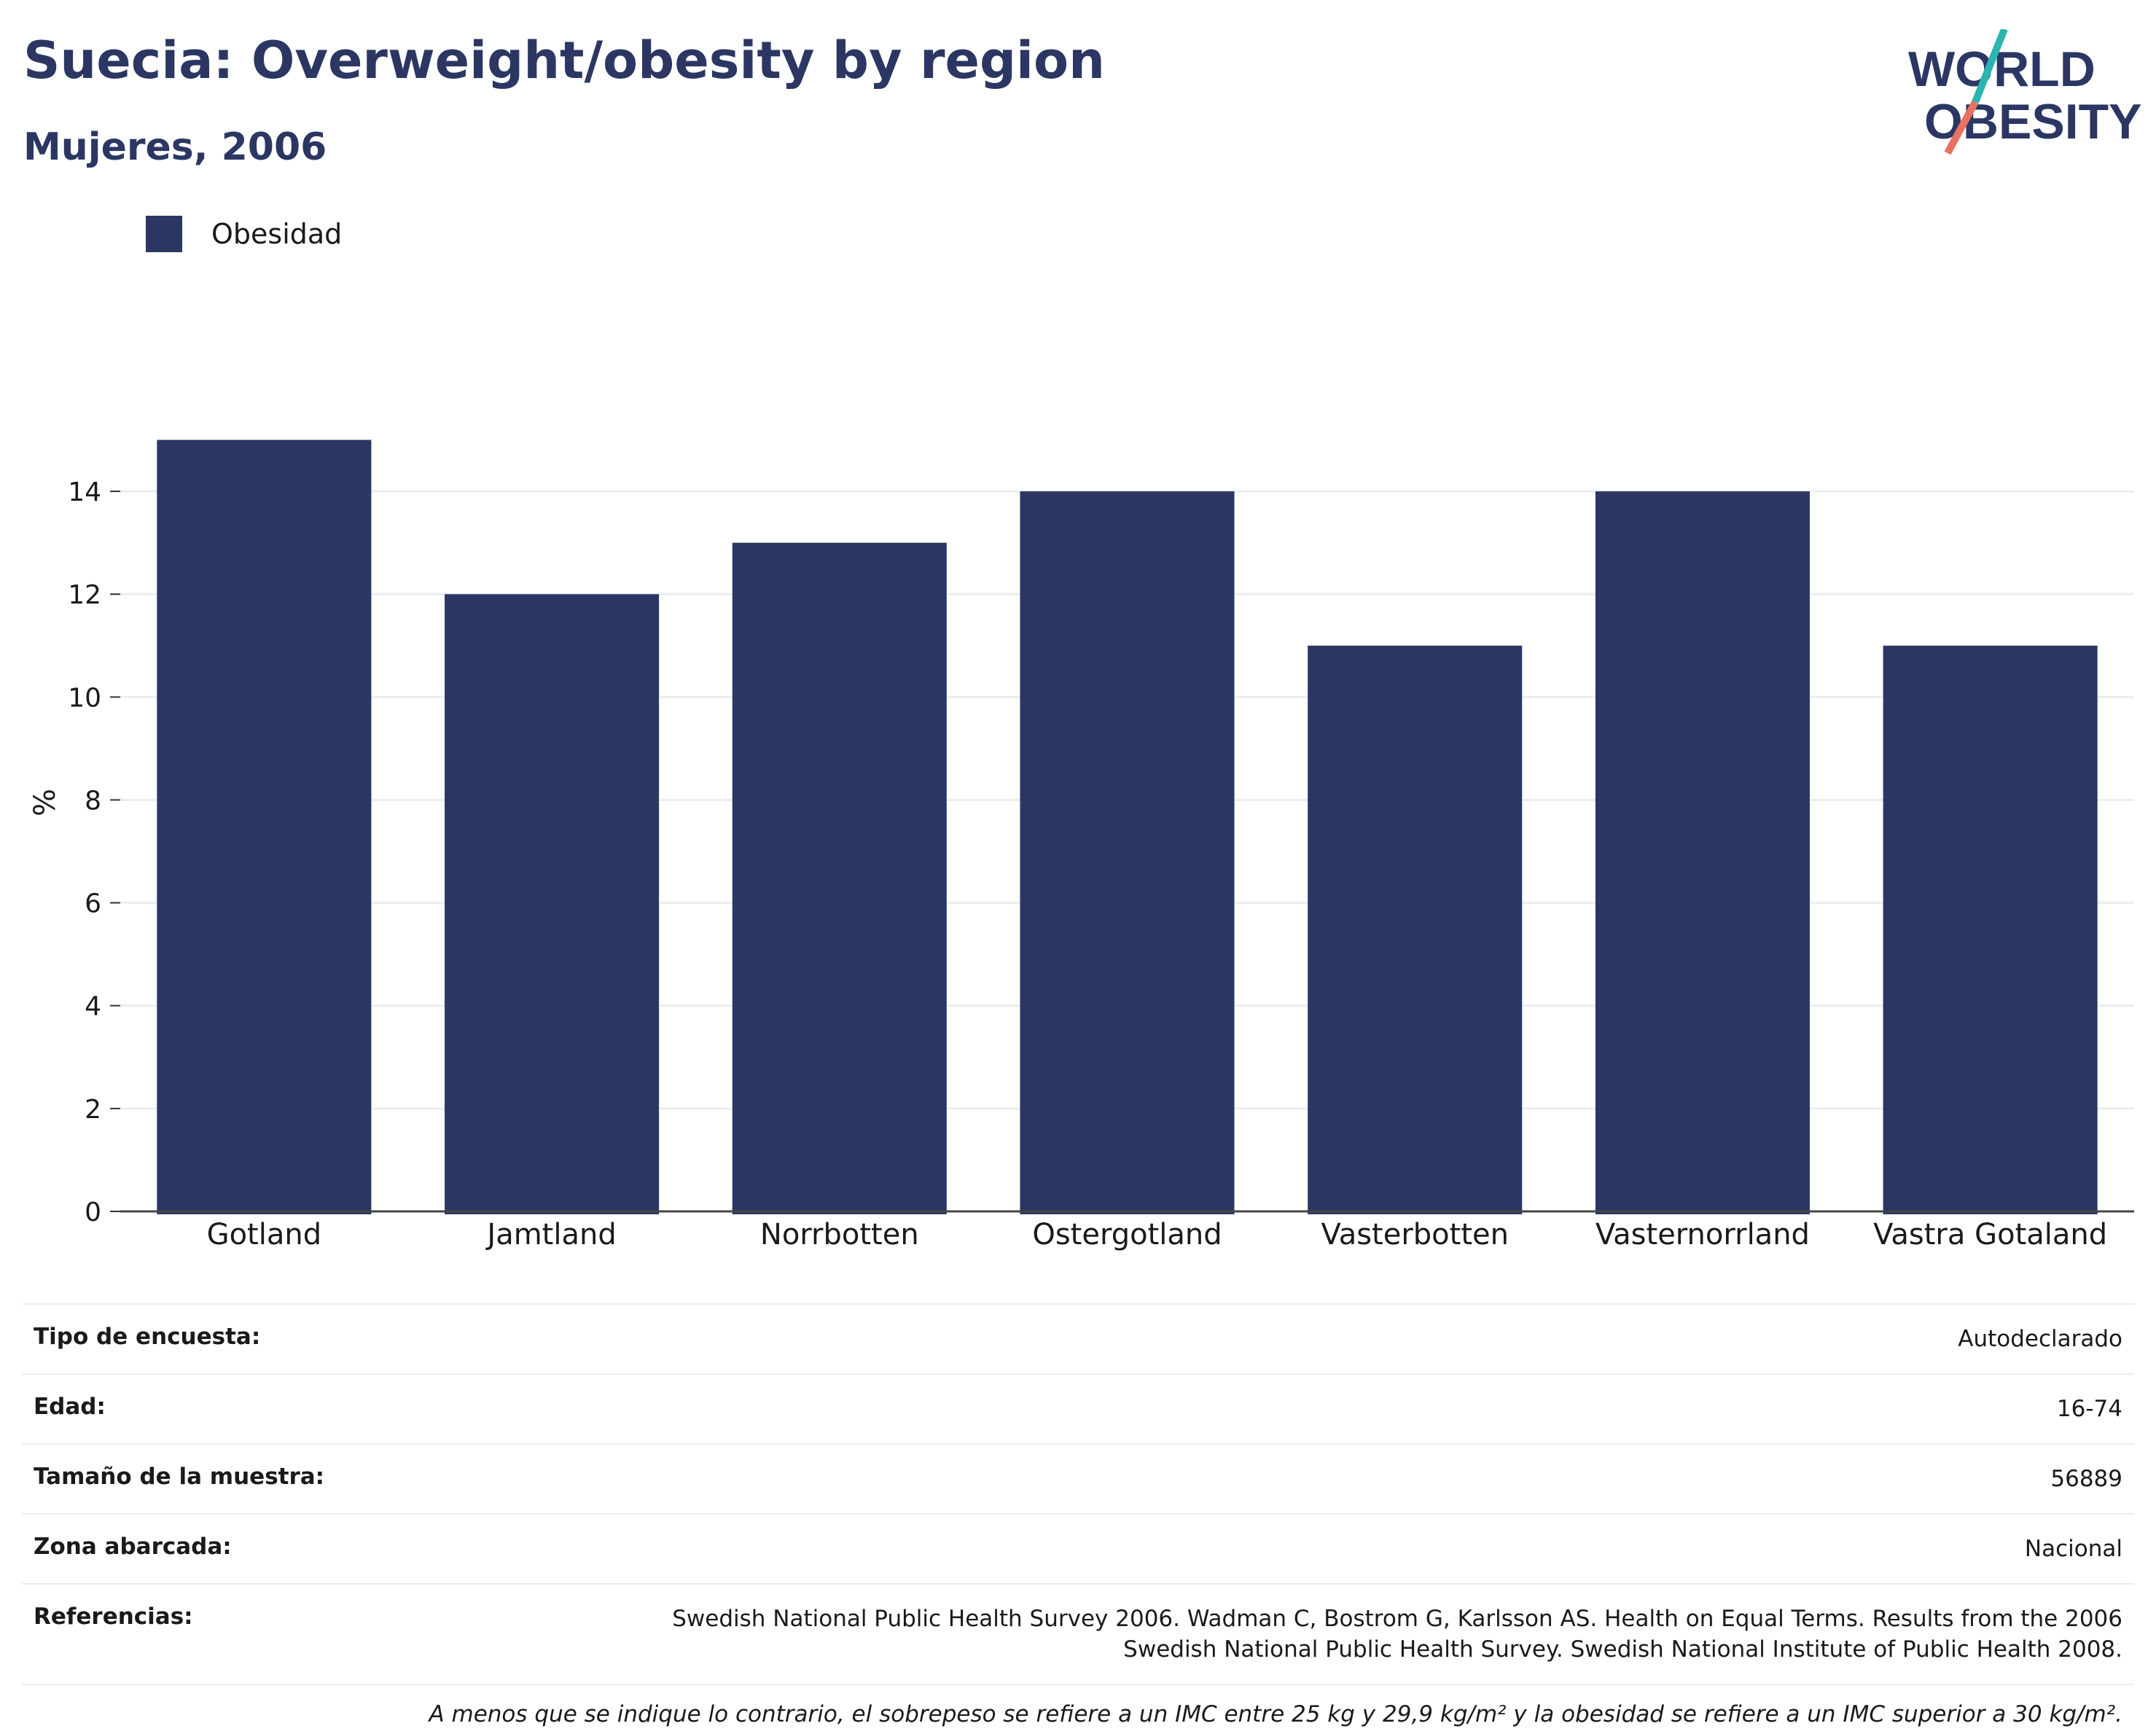 Image resolution: width=2156 pixels, height=1734 pixels. I want to click on chart-legend: Obesidad, so click(244, 234).